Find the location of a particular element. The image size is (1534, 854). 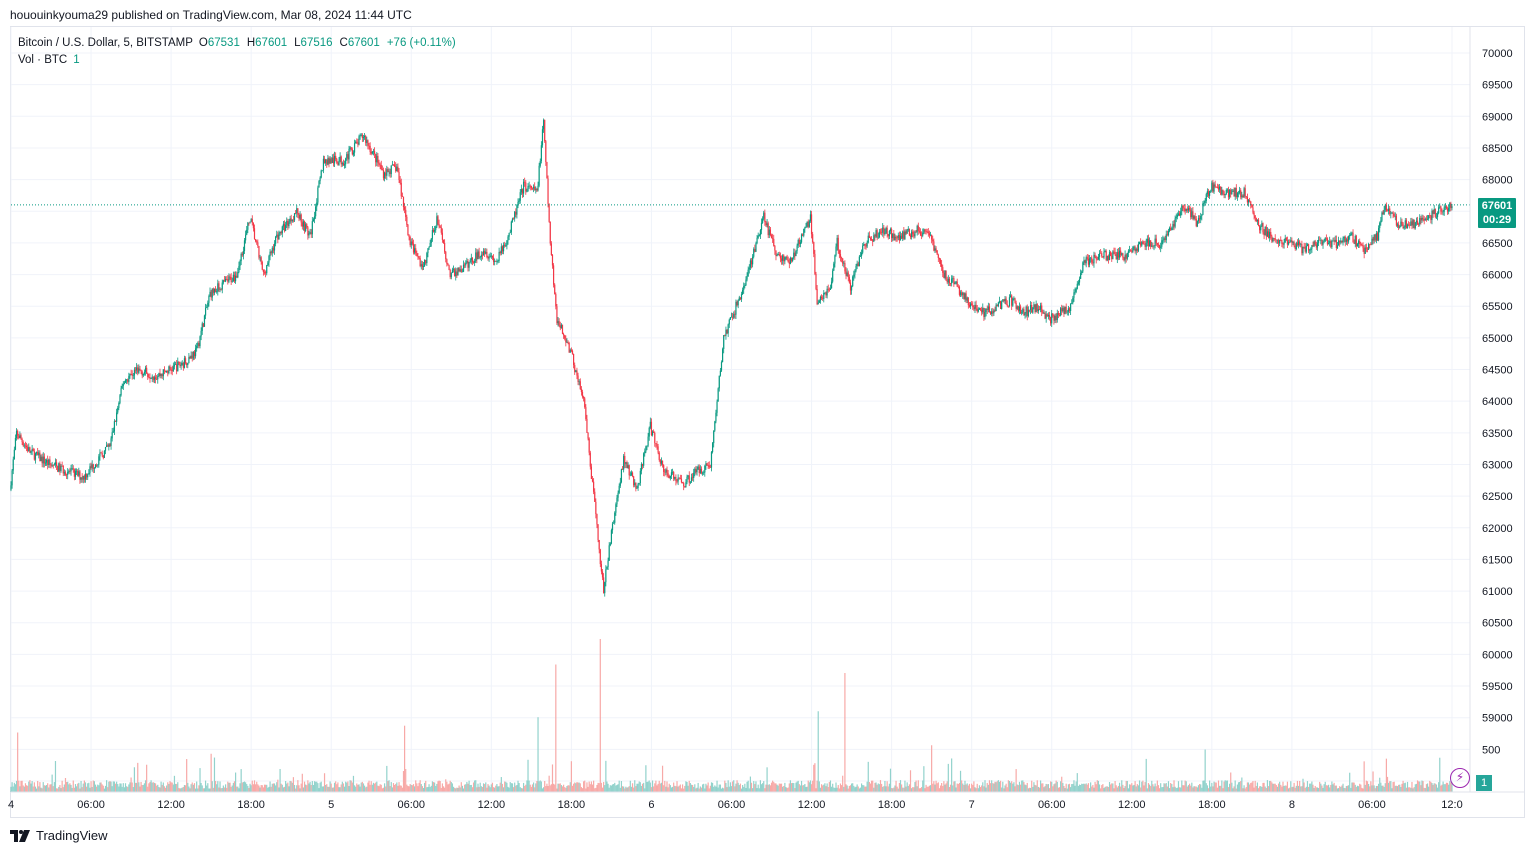

lightning-icon: ⚡ is located at coordinates (1460, 778).